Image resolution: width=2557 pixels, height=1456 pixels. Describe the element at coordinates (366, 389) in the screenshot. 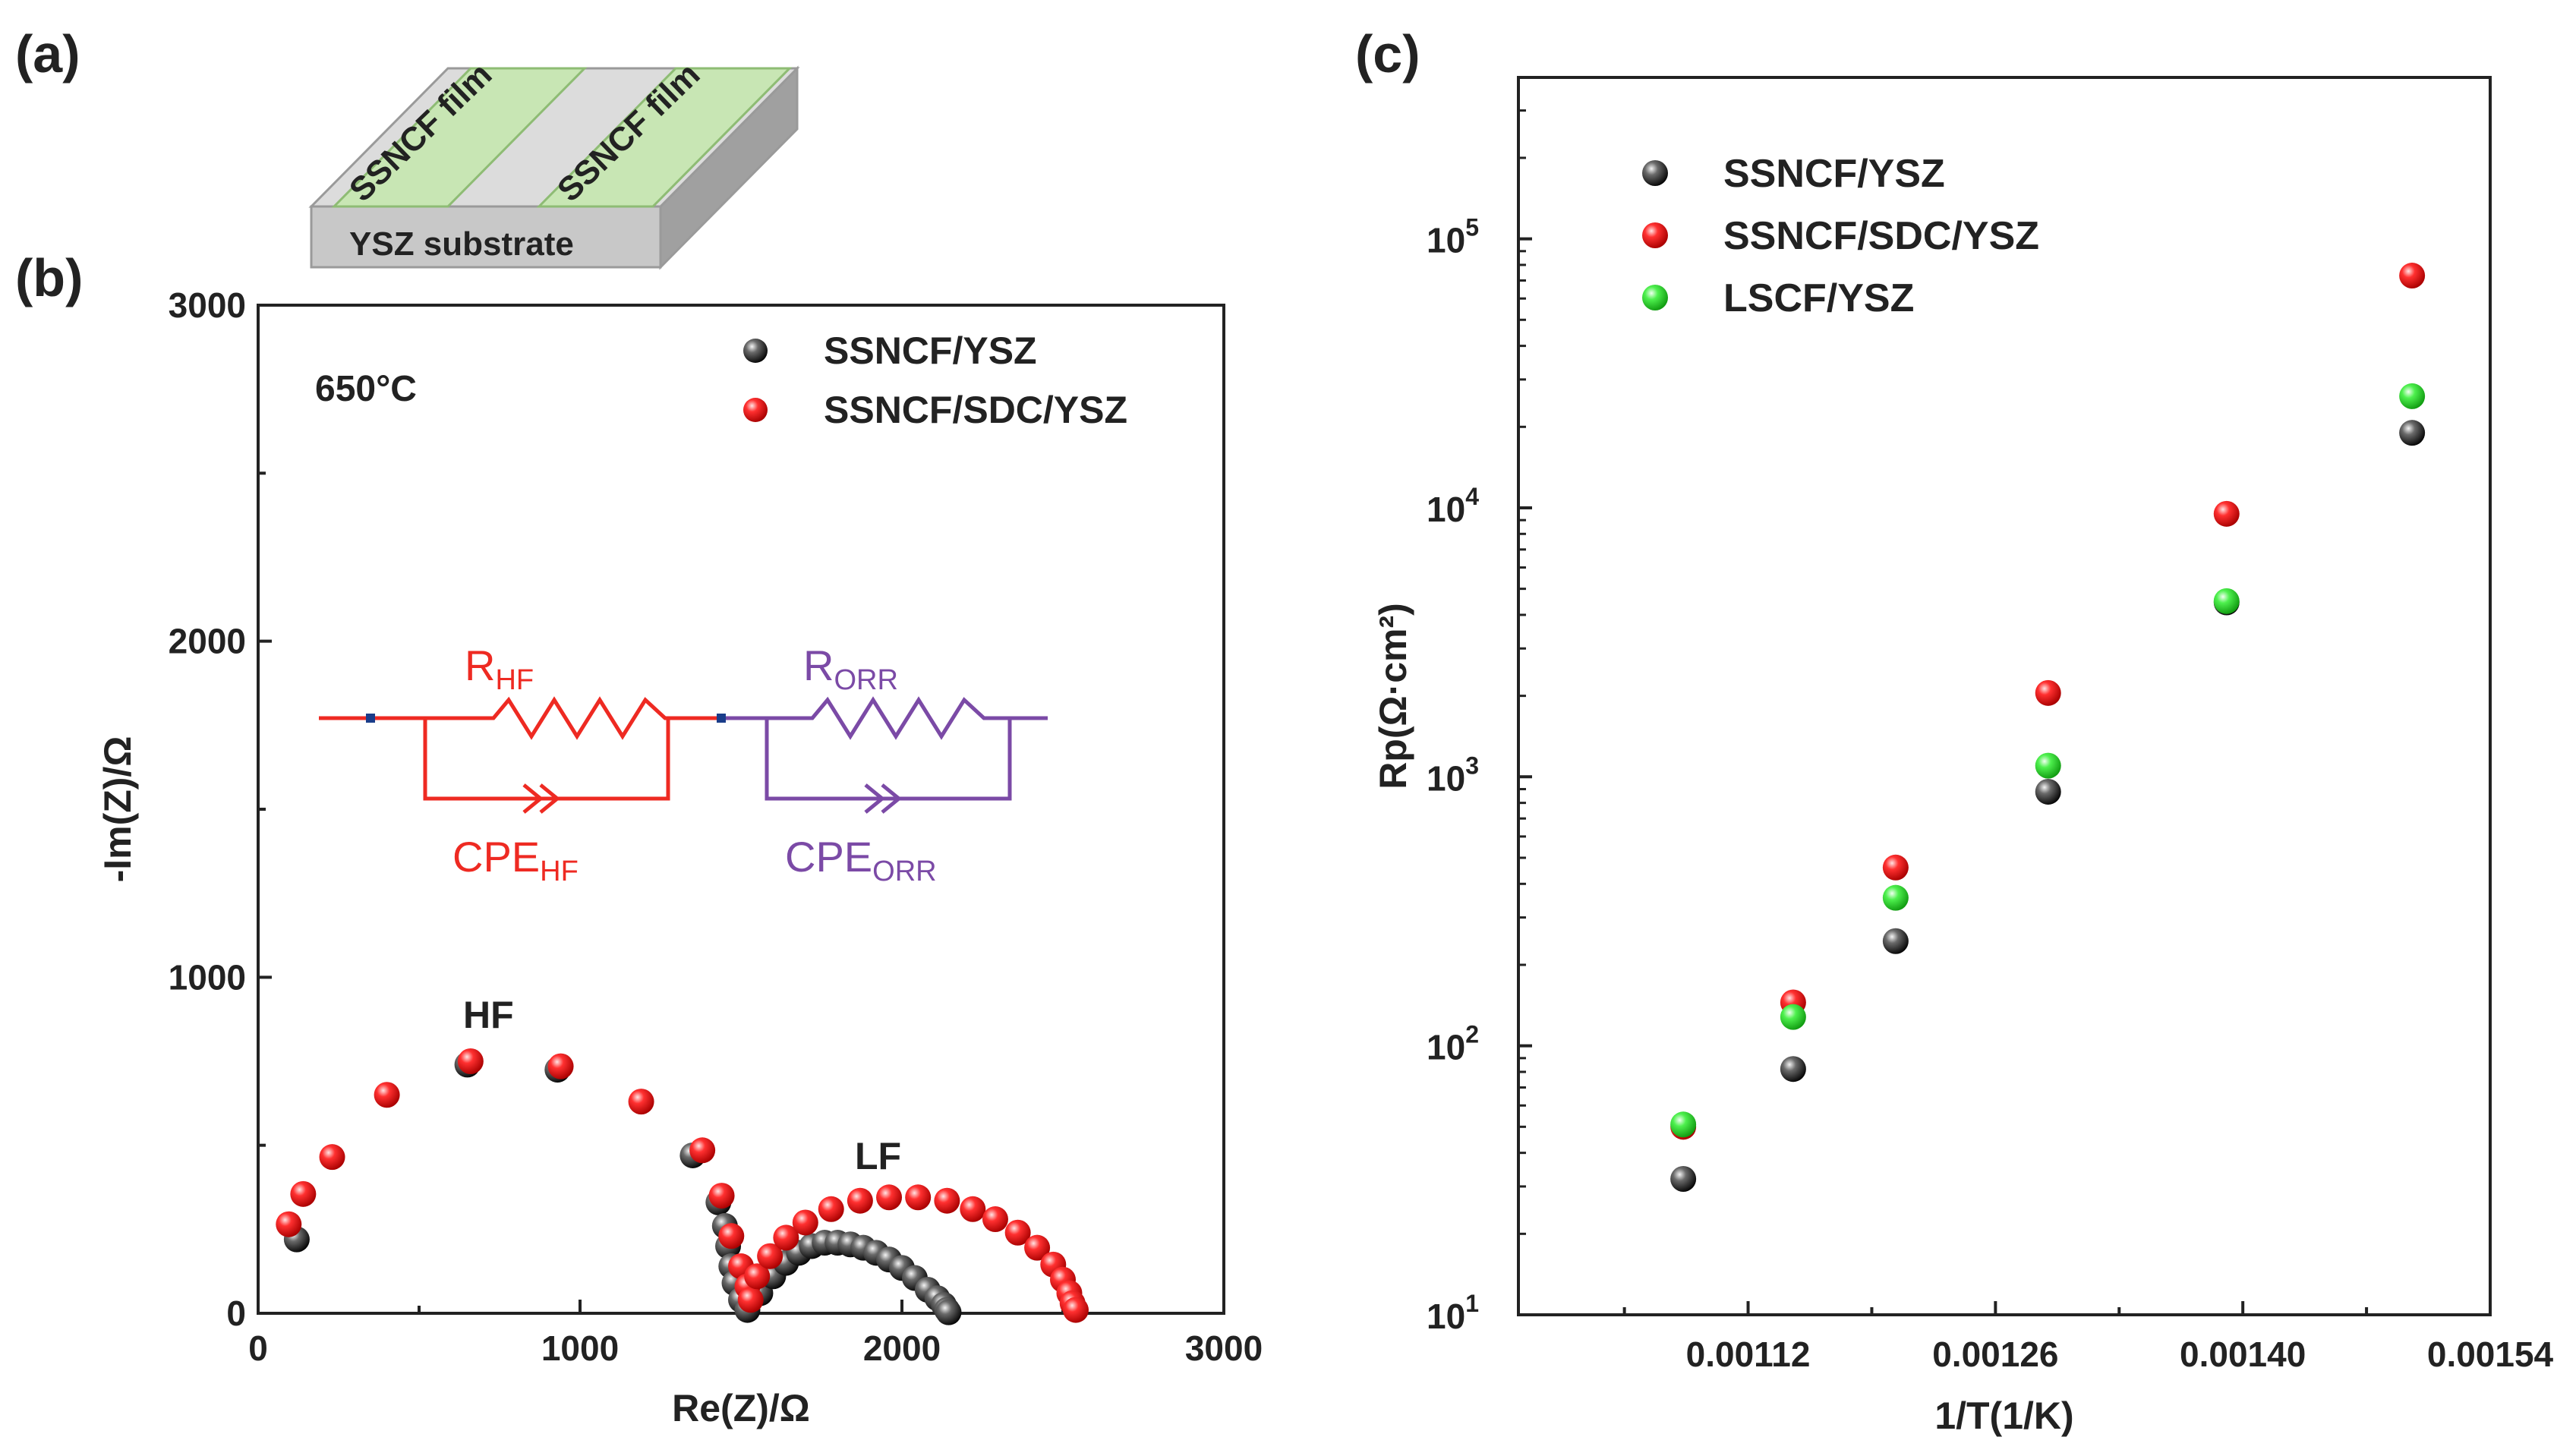

I see `temperature-label: 650°C` at that location.